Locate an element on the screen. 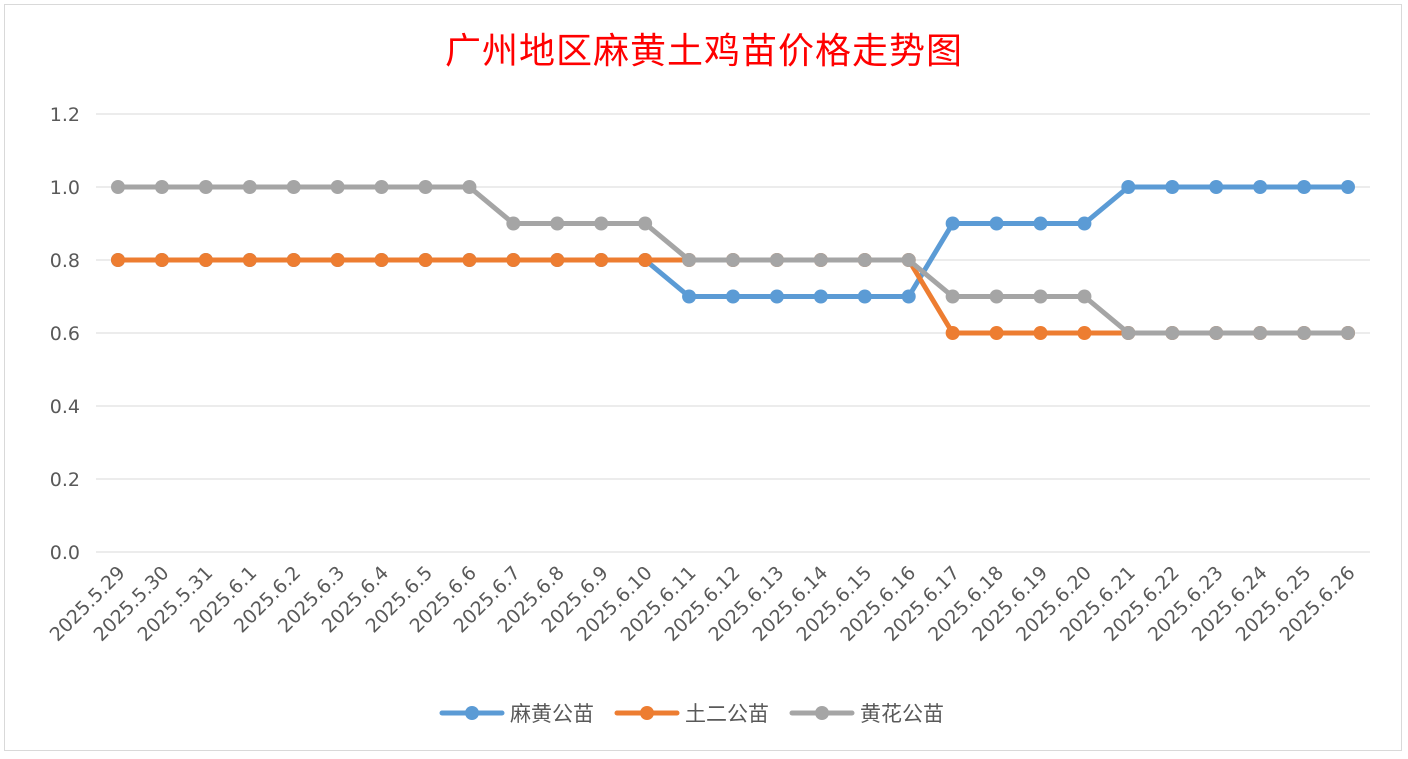 The image size is (1408, 759). chart-title: 广州地区麻黄土鸡苗价格走势图 is located at coordinates (703, 51).